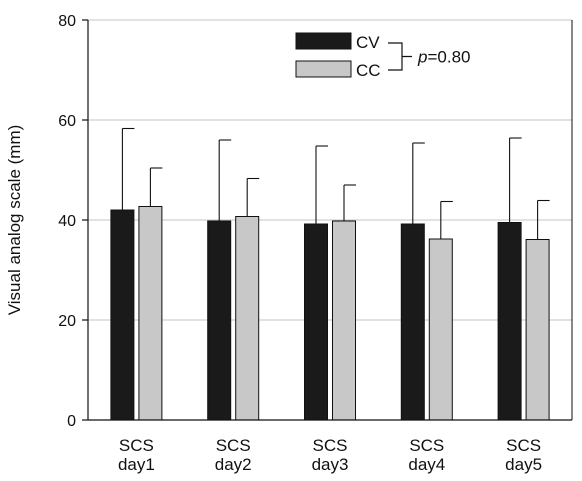 This screenshot has height=481, width=582. I want to click on x-category-label: SCS day2, so click(233, 455).